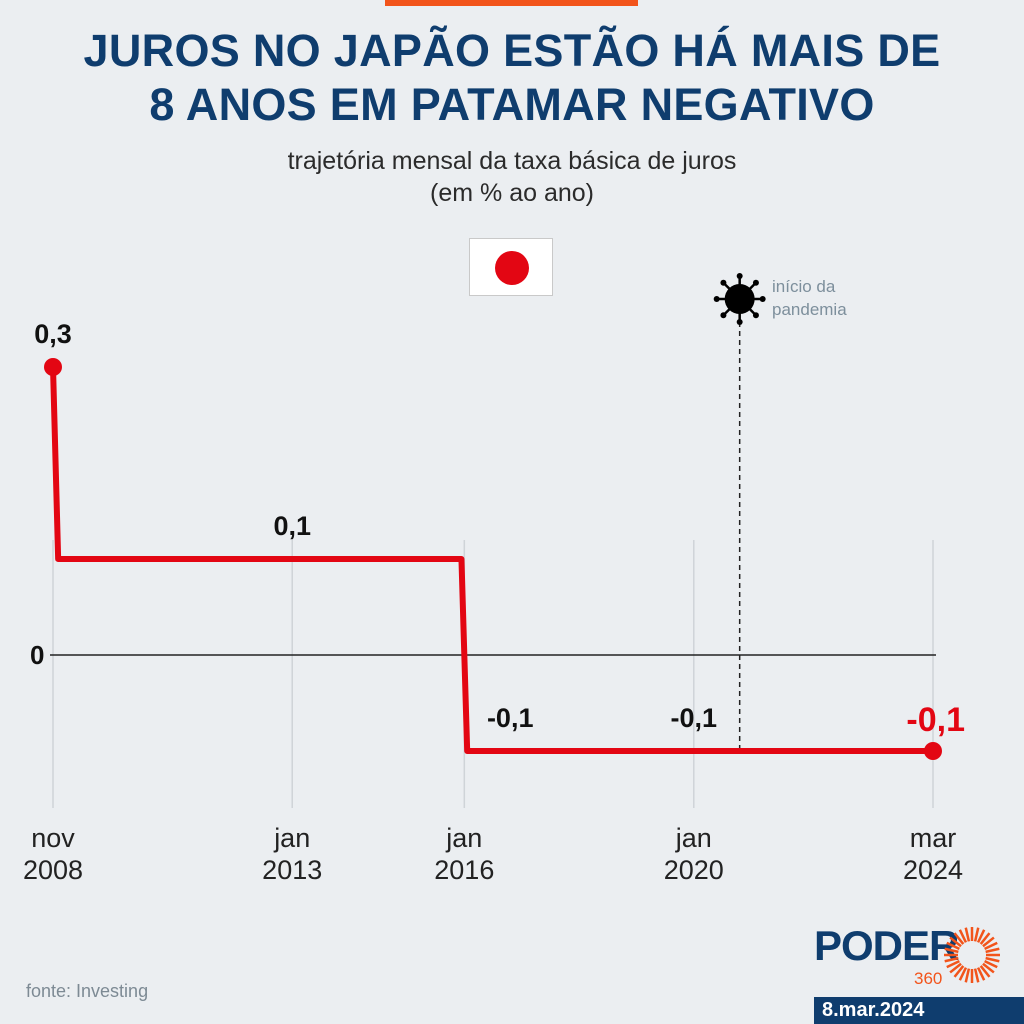 This screenshot has width=1024, height=1024. Describe the element at coordinates (919, 1010) in the screenshot. I see `publication-date: 8.mar.2024` at that location.